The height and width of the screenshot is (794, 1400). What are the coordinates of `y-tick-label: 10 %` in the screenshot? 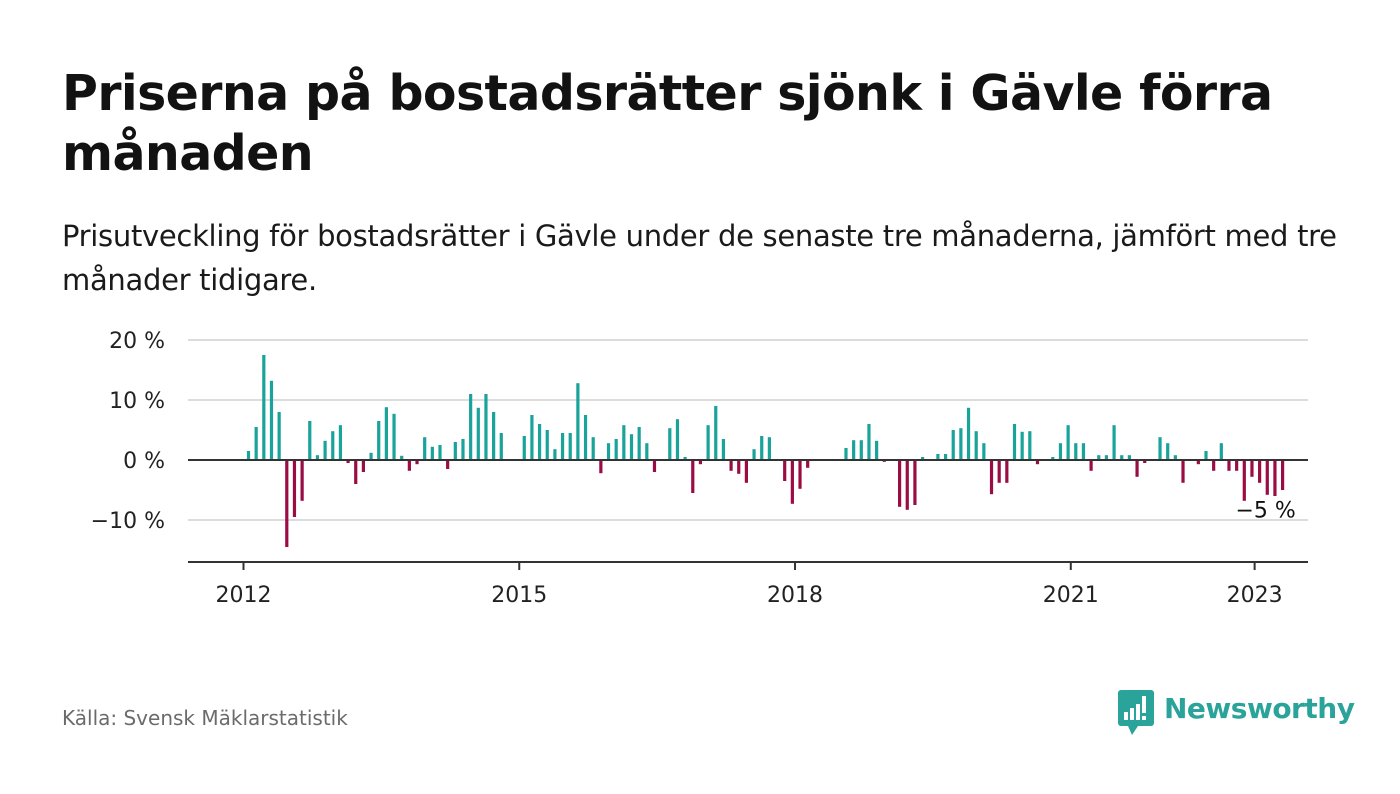 It's located at (137, 401).